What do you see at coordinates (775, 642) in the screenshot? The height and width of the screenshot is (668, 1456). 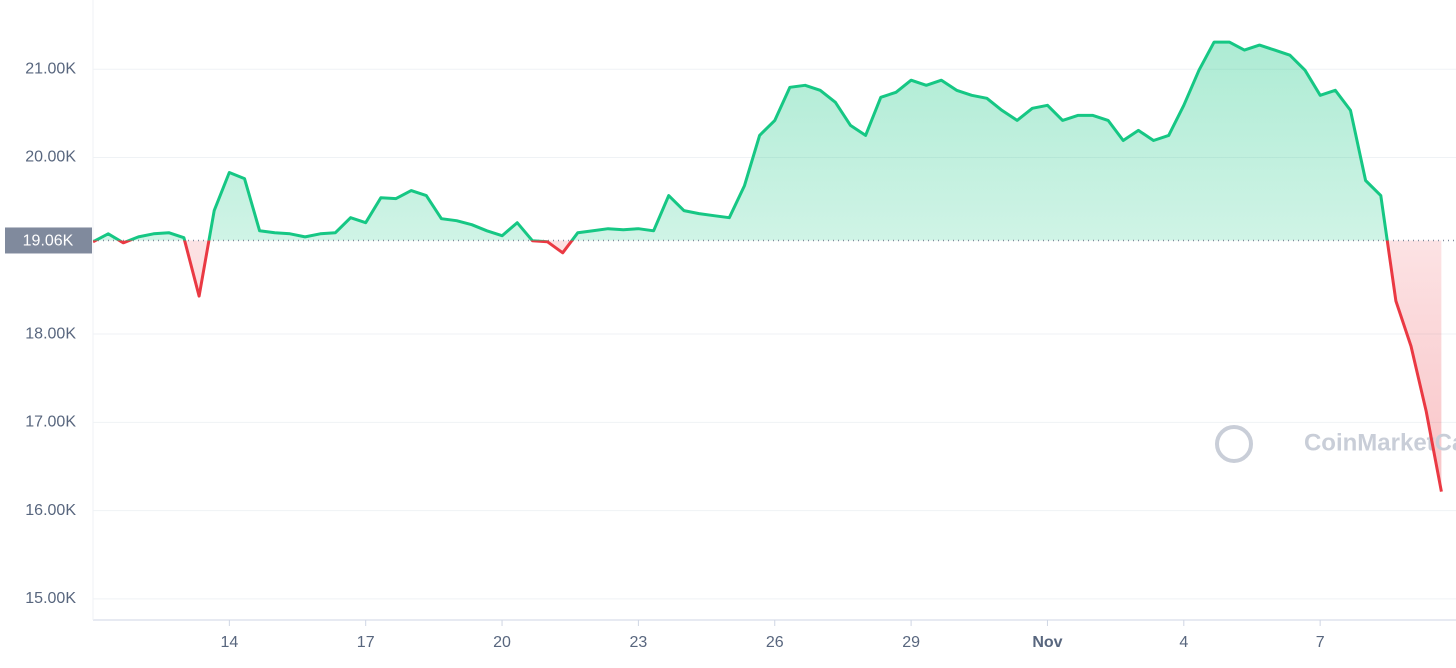 I see `x-tick-label: 26` at bounding box center [775, 642].